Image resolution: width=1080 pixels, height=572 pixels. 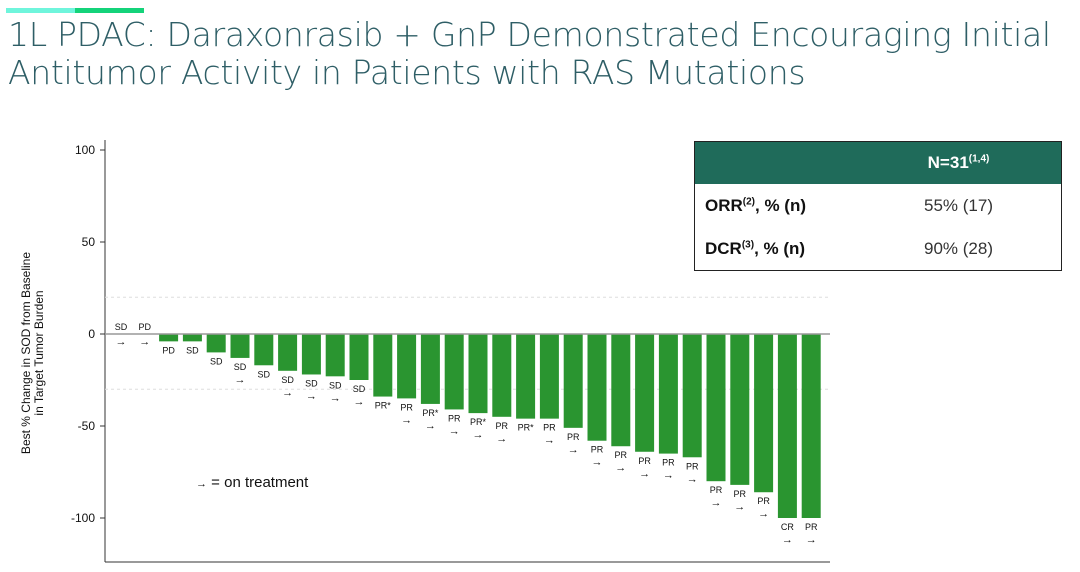 What do you see at coordinates (91, 334) in the screenshot?
I see `y-tick-label: 0` at bounding box center [91, 334].